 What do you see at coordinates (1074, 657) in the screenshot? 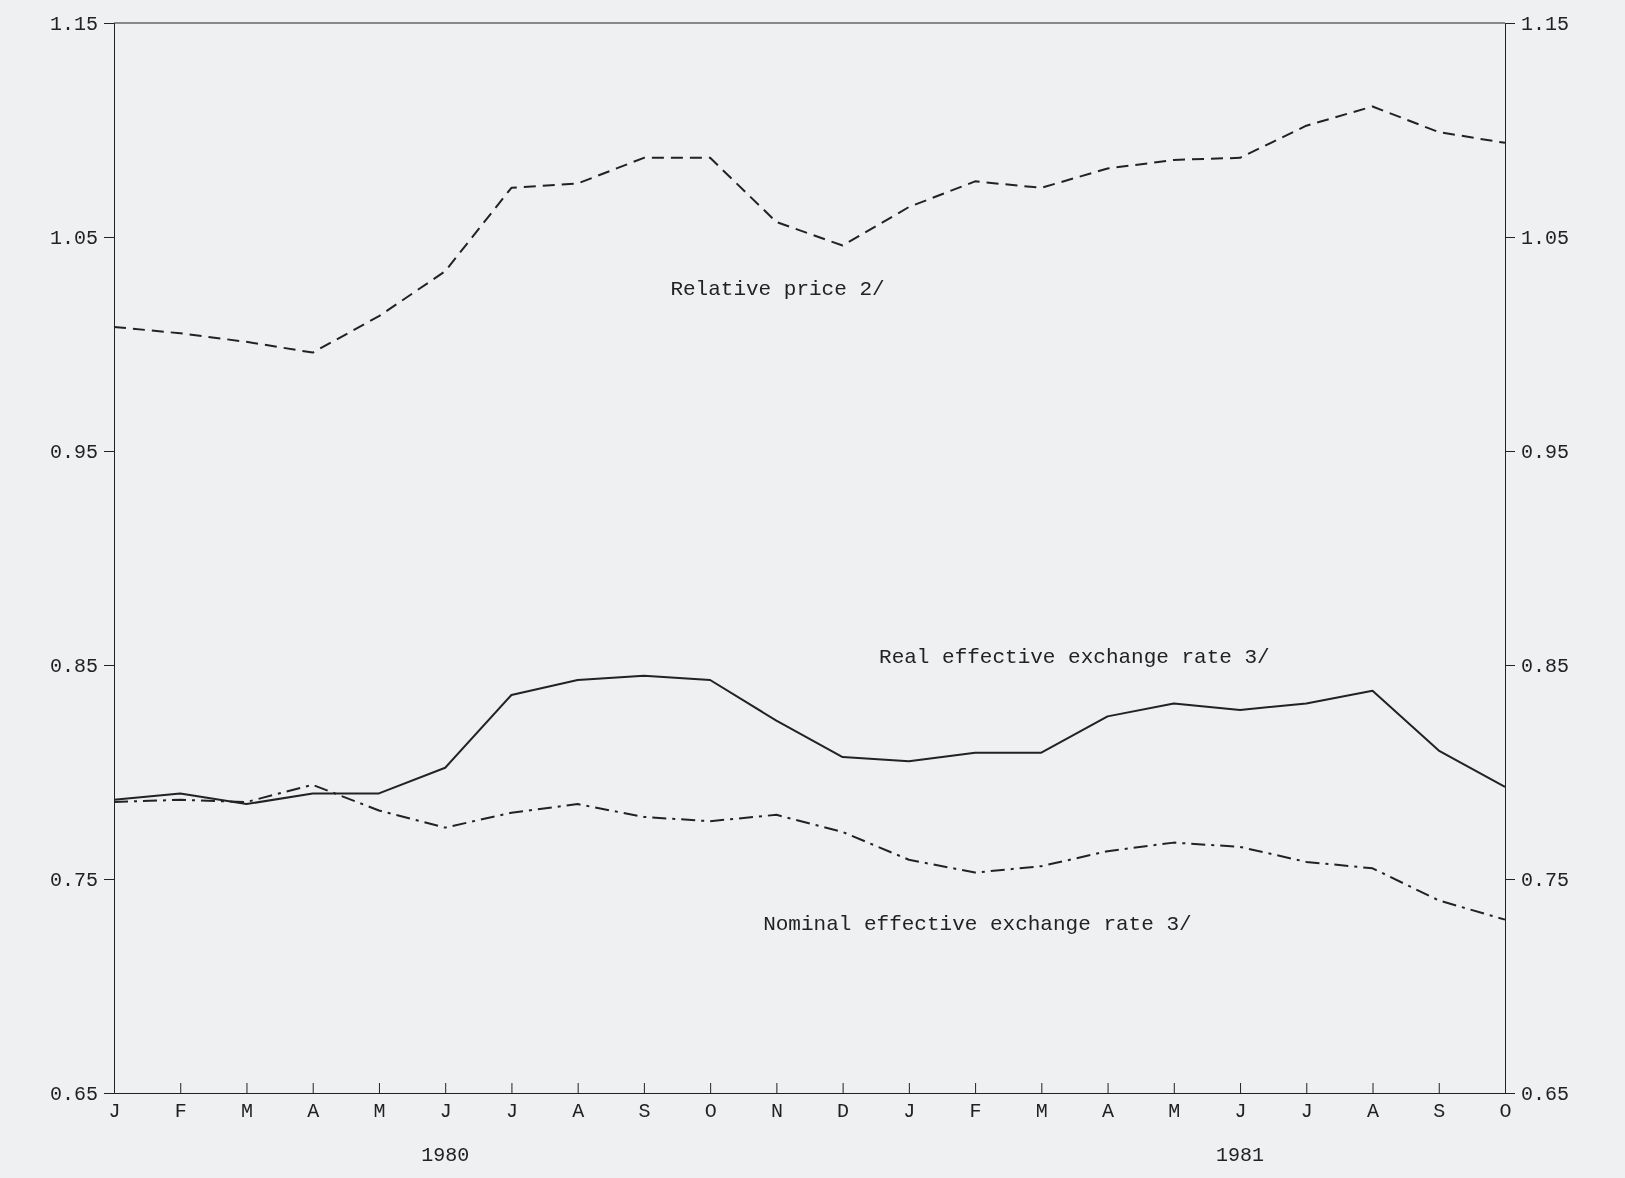
I see `series-label: Real effective exchange rate 3/` at bounding box center [1074, 657].